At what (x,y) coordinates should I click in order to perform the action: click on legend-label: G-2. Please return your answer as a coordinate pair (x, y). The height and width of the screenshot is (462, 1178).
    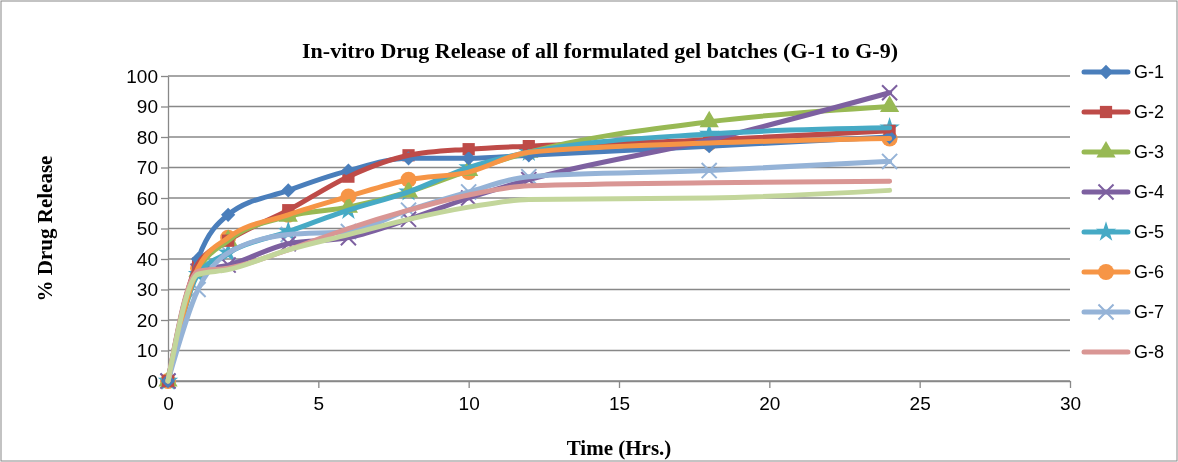
    Looking at the image, I should click on (1149, 112).